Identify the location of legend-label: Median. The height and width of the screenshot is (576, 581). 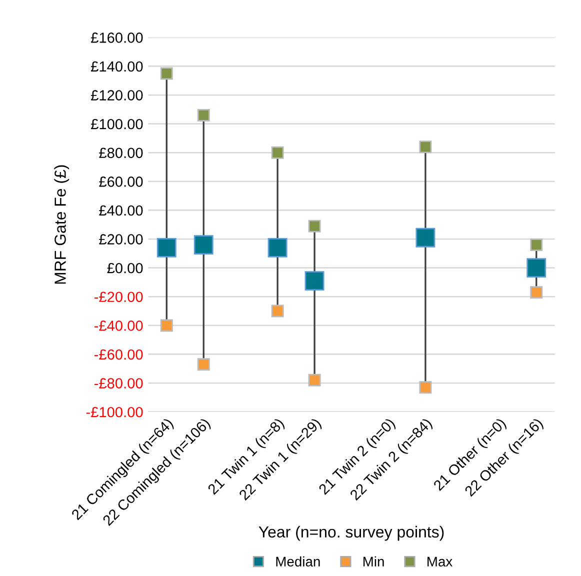
(298, 561).